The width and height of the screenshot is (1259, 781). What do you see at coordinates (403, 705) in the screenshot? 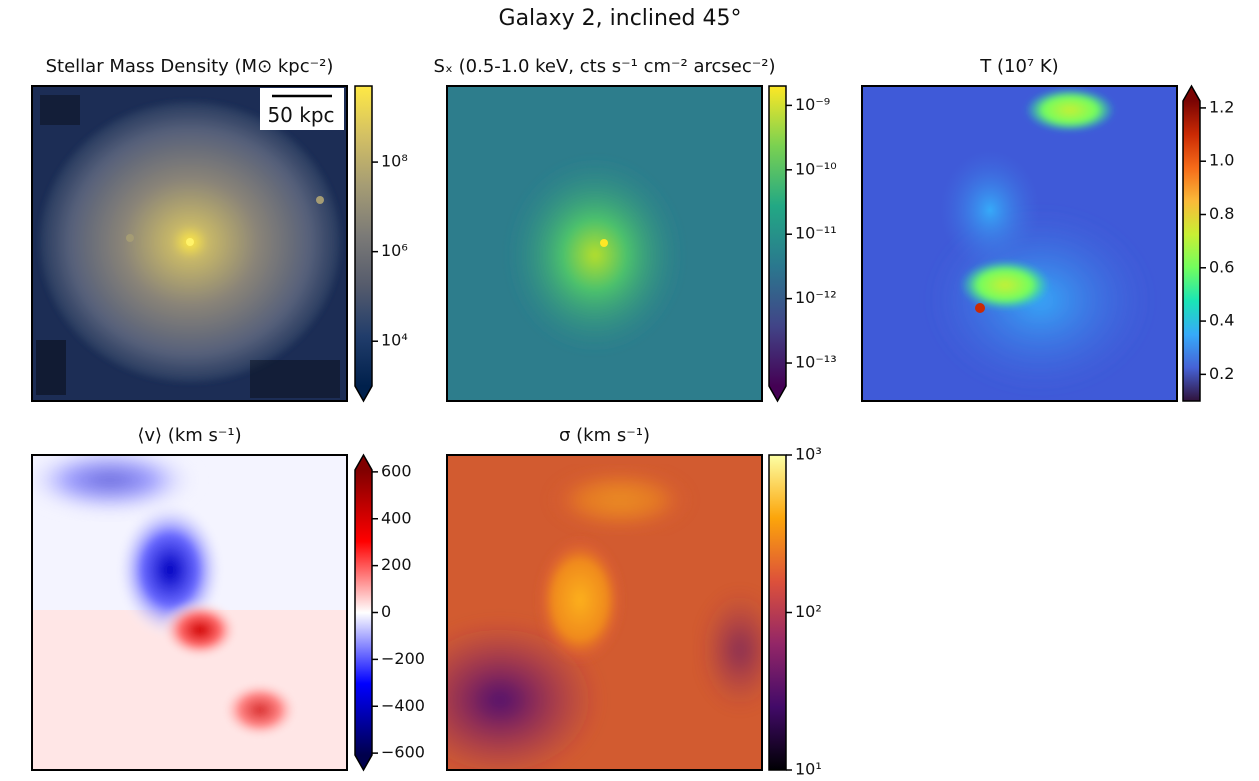
I see `colorbar-tick-label: −400` at bounding box center [403, 705].